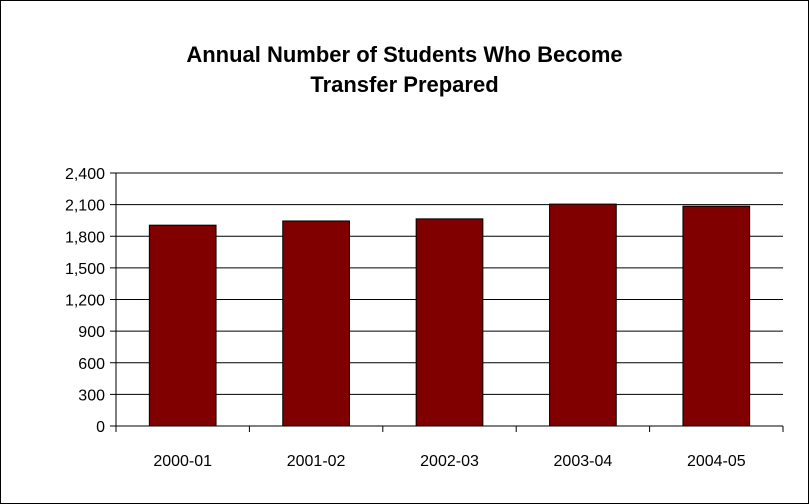 This screenshot has height=504, width=809. What do you see at coordinates (91, 395) in the screenshot?
I see `y-tick-label: 300` at bounding box center [91, 395].